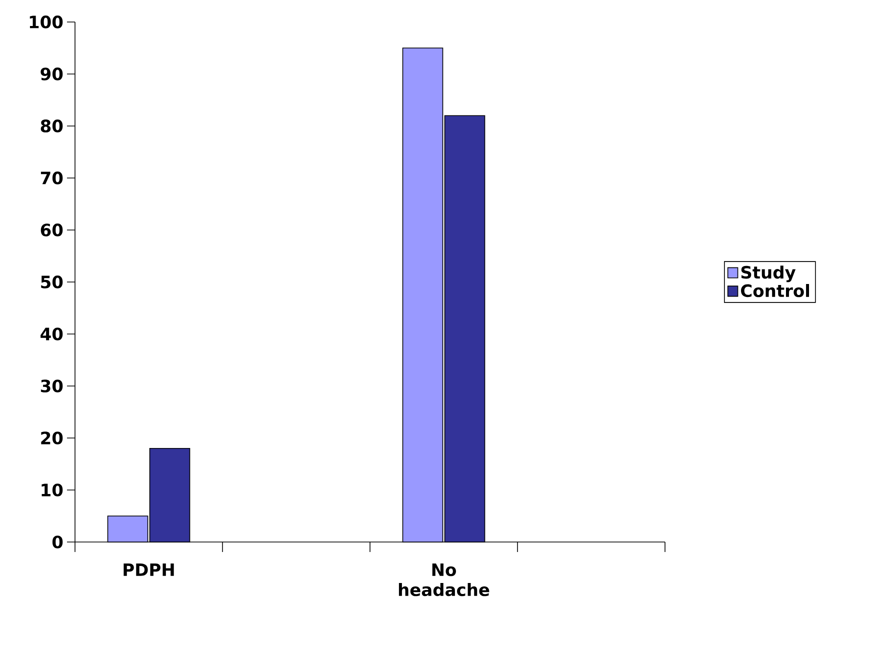  Describe the element at coordinates (51, 230) in the screenshot. I see `y-tick-label: 60` at that location.